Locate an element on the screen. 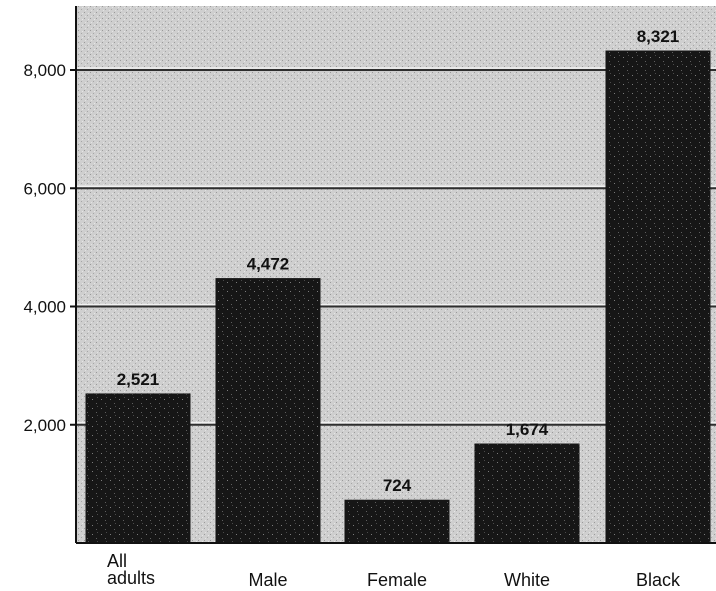 This screenshot has width=716, height=591. y-tick-label: 4,000 is located at coordinates (44, 307).